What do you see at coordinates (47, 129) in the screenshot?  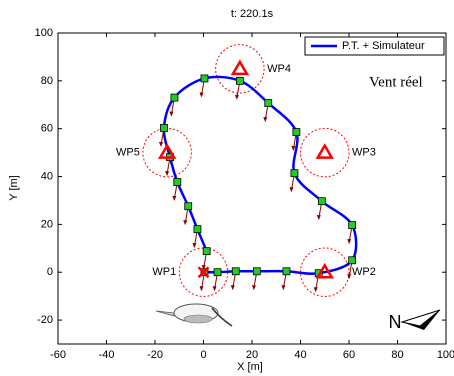 I see `y-tick-label: 60` at bounding box center [47, 129].